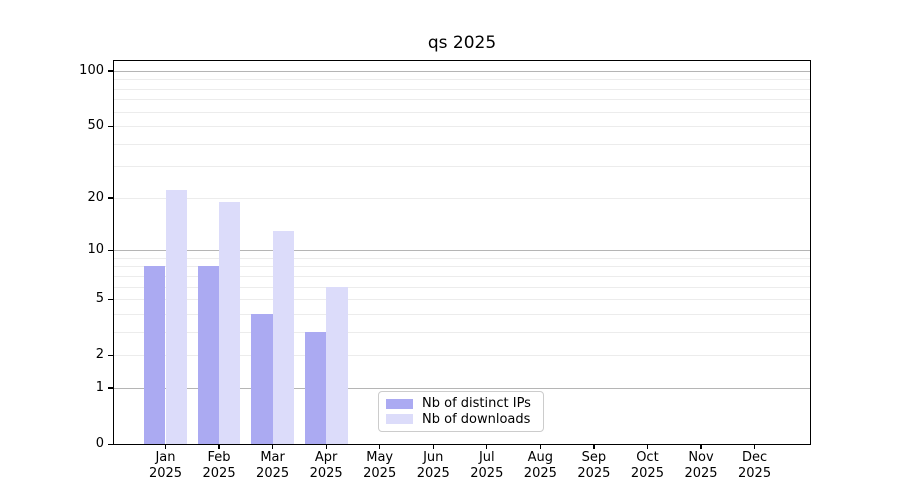  What do you see at coordinates (399, 419) in the screenshot?
I see `legend-swatch-downloads-icon` at bounding box center [399, 419].